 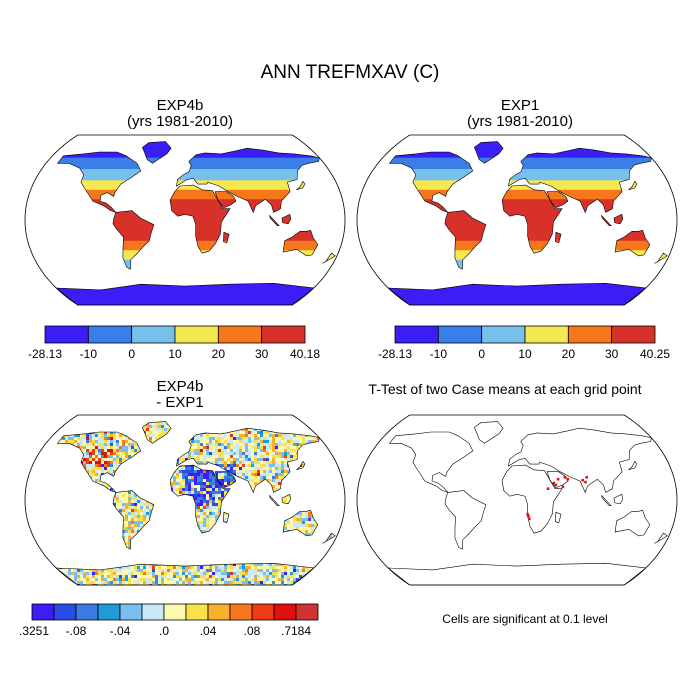 What do you see at coordinates (180, 402) in the screenshot?
I see `panel-diff-title-line2: - EXP1` at bounding box center [180, 402].